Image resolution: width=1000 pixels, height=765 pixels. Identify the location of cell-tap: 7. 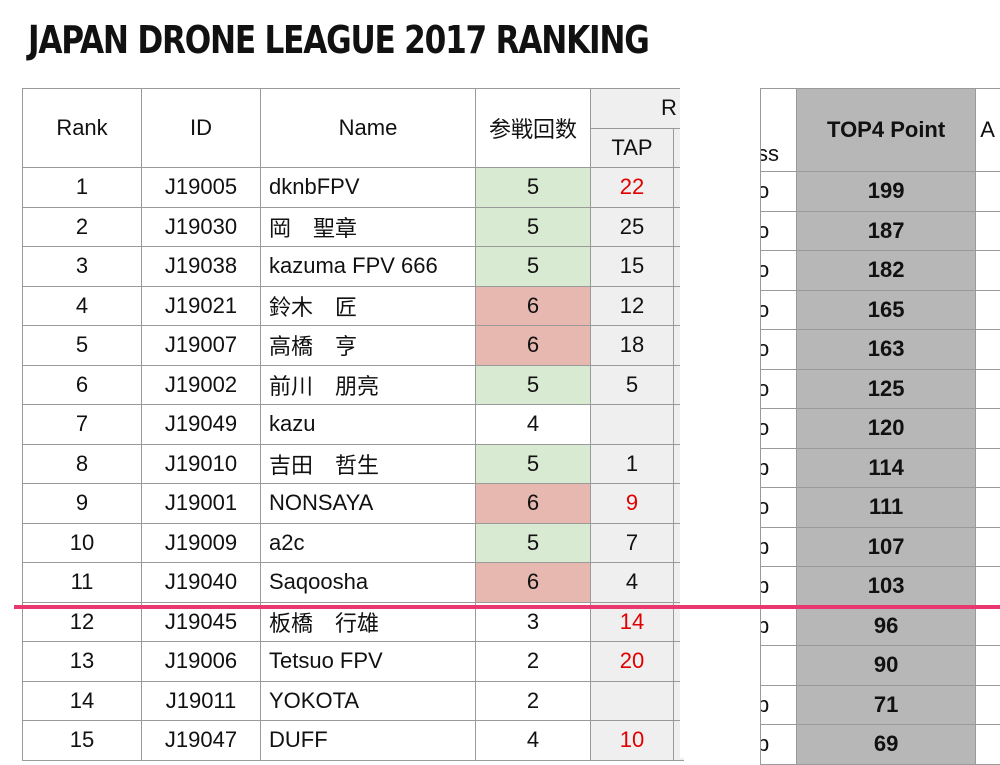
(632, 543).